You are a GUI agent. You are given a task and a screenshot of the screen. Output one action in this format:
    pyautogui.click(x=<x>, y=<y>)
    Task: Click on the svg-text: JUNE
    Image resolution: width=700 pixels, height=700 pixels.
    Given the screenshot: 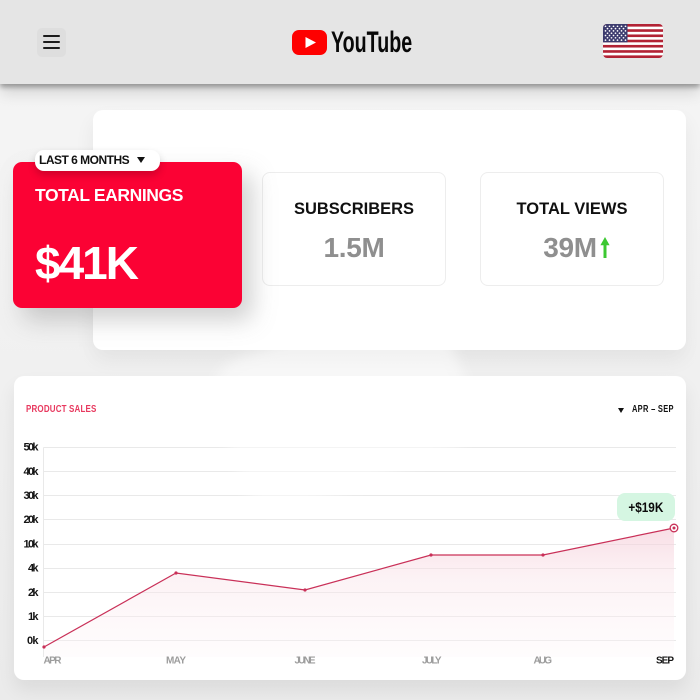 What is the action you would take?
    pyautogui.click(x=305, y=661)
    